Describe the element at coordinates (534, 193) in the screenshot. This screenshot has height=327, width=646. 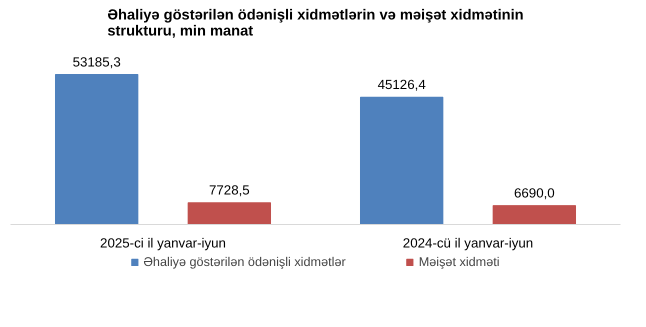
I see `data-label: 6690,0` at that location.